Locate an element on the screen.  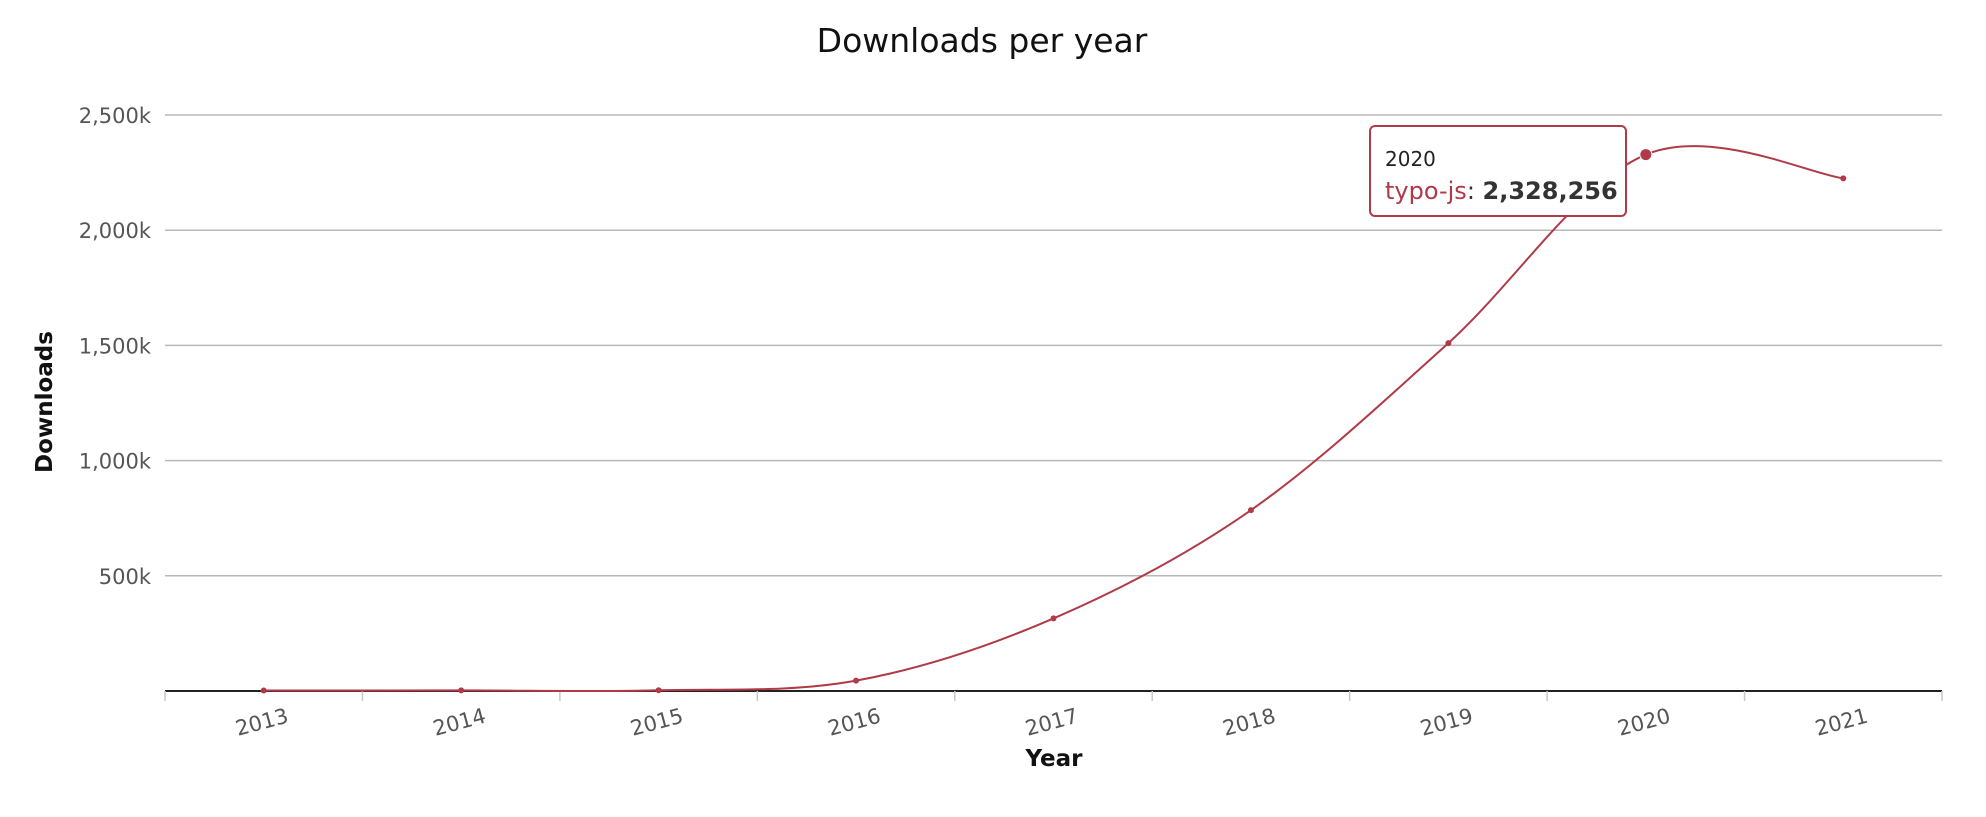
y-tick-label: 500k is located at coordinates (125, 577).